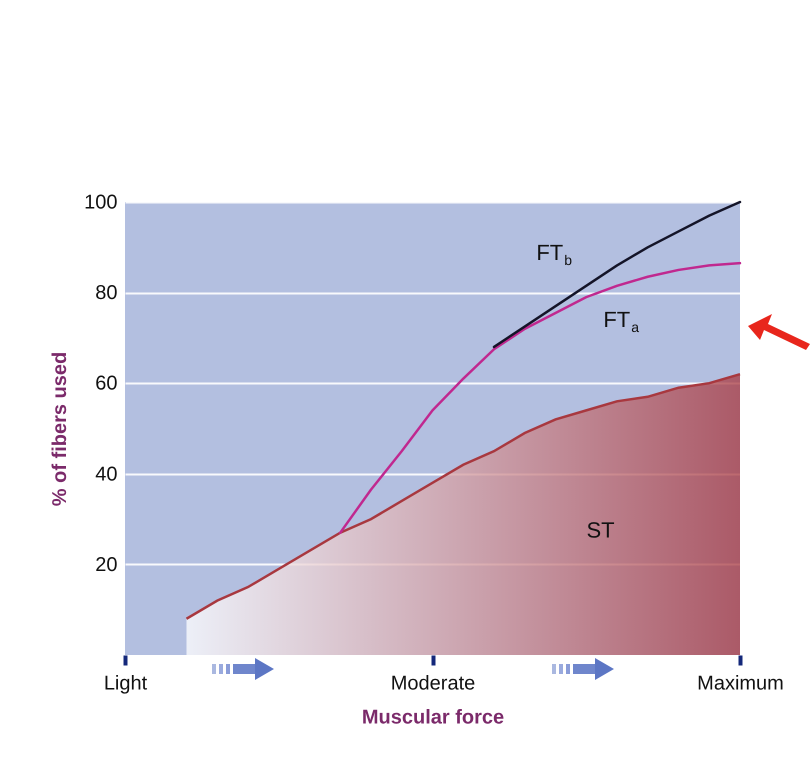 This screenshot has width=812, height=774. What do you see at coordinates (433, 717) in the screenshot?
I see `x-axis-title: Muscular force` at bounding box center [433, 717].